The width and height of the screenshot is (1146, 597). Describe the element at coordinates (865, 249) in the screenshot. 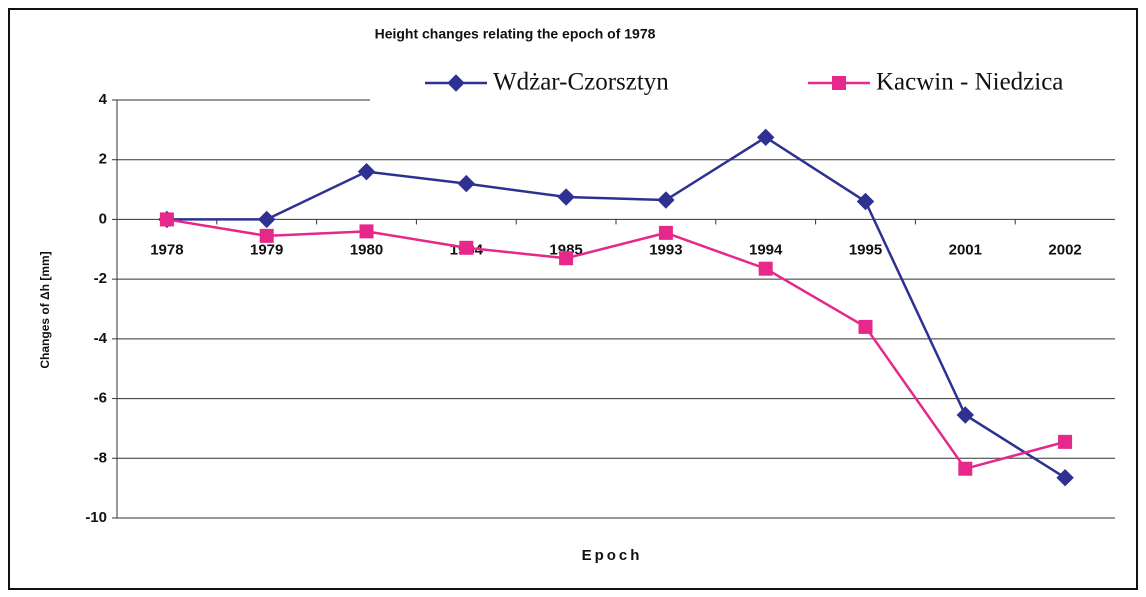

I see `x-tick-label: 1995` at that location.